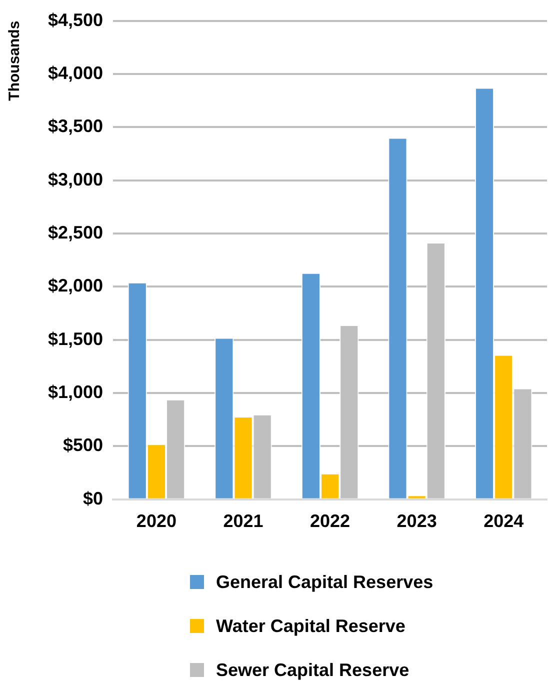  I want to click on y-tick-label: $2,000, so click(76, 286).